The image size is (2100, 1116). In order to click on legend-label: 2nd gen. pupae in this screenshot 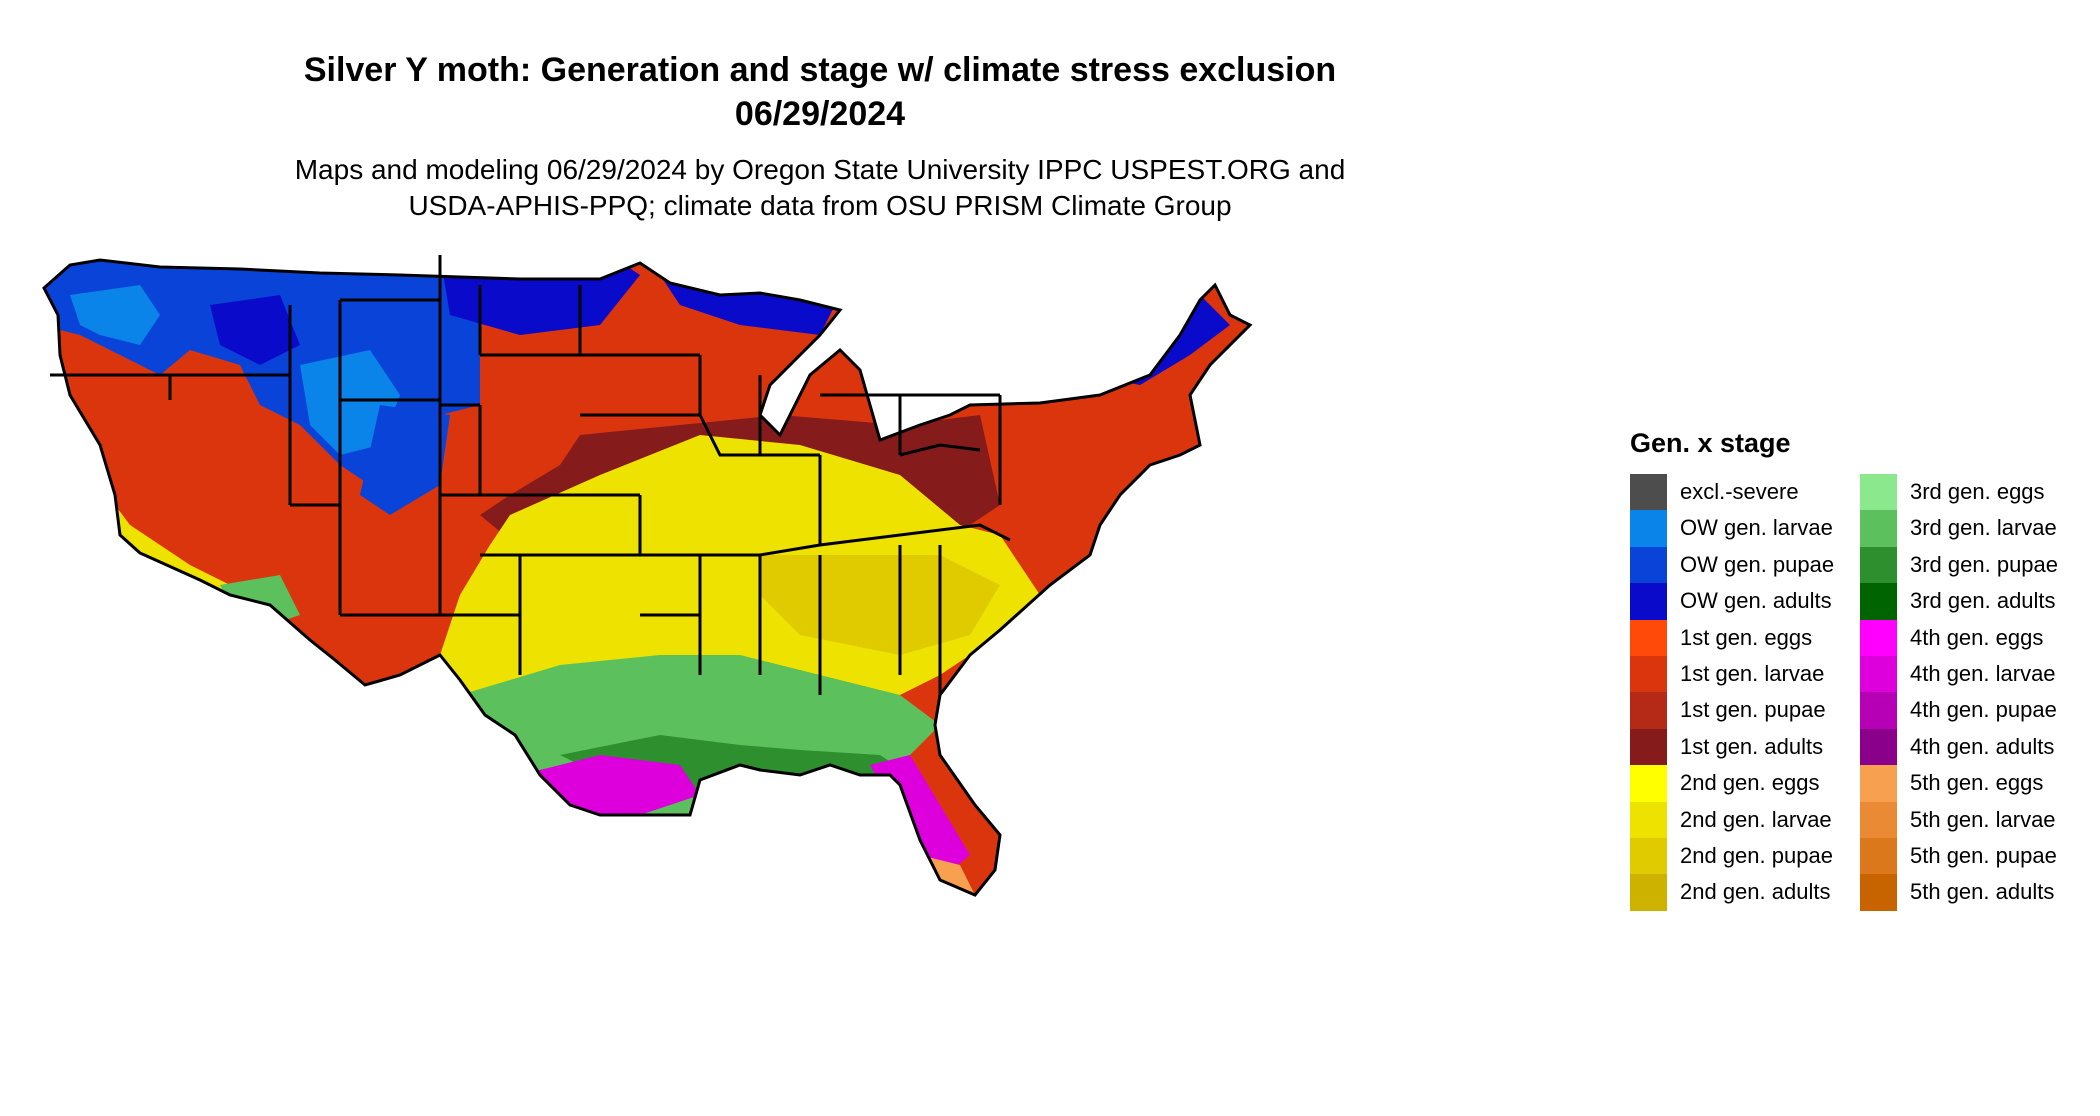, I will do `click(1756, 855)`.